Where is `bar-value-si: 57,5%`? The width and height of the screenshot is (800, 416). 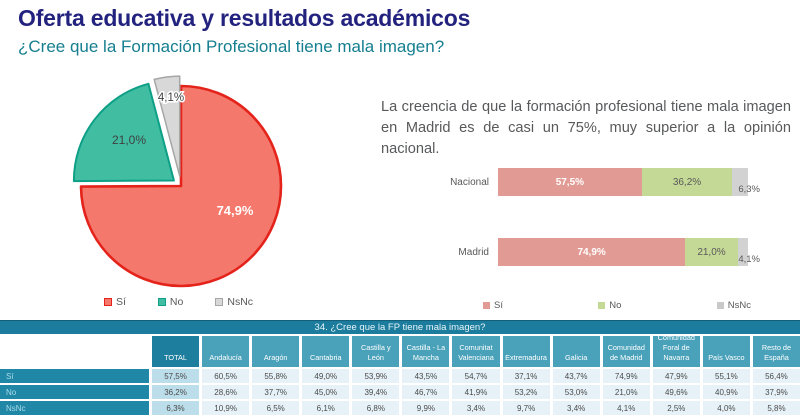 bar-value-si: 57,5% is located at coordinates (570, 182).